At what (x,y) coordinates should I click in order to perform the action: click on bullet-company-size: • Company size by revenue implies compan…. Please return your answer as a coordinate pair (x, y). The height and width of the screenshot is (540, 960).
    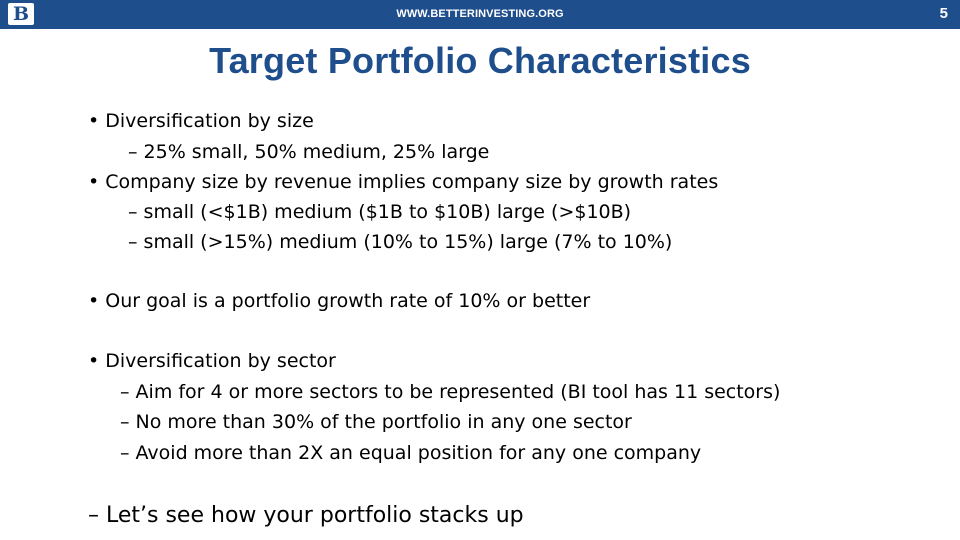
    Looking at the image, I should click on (403, 182).